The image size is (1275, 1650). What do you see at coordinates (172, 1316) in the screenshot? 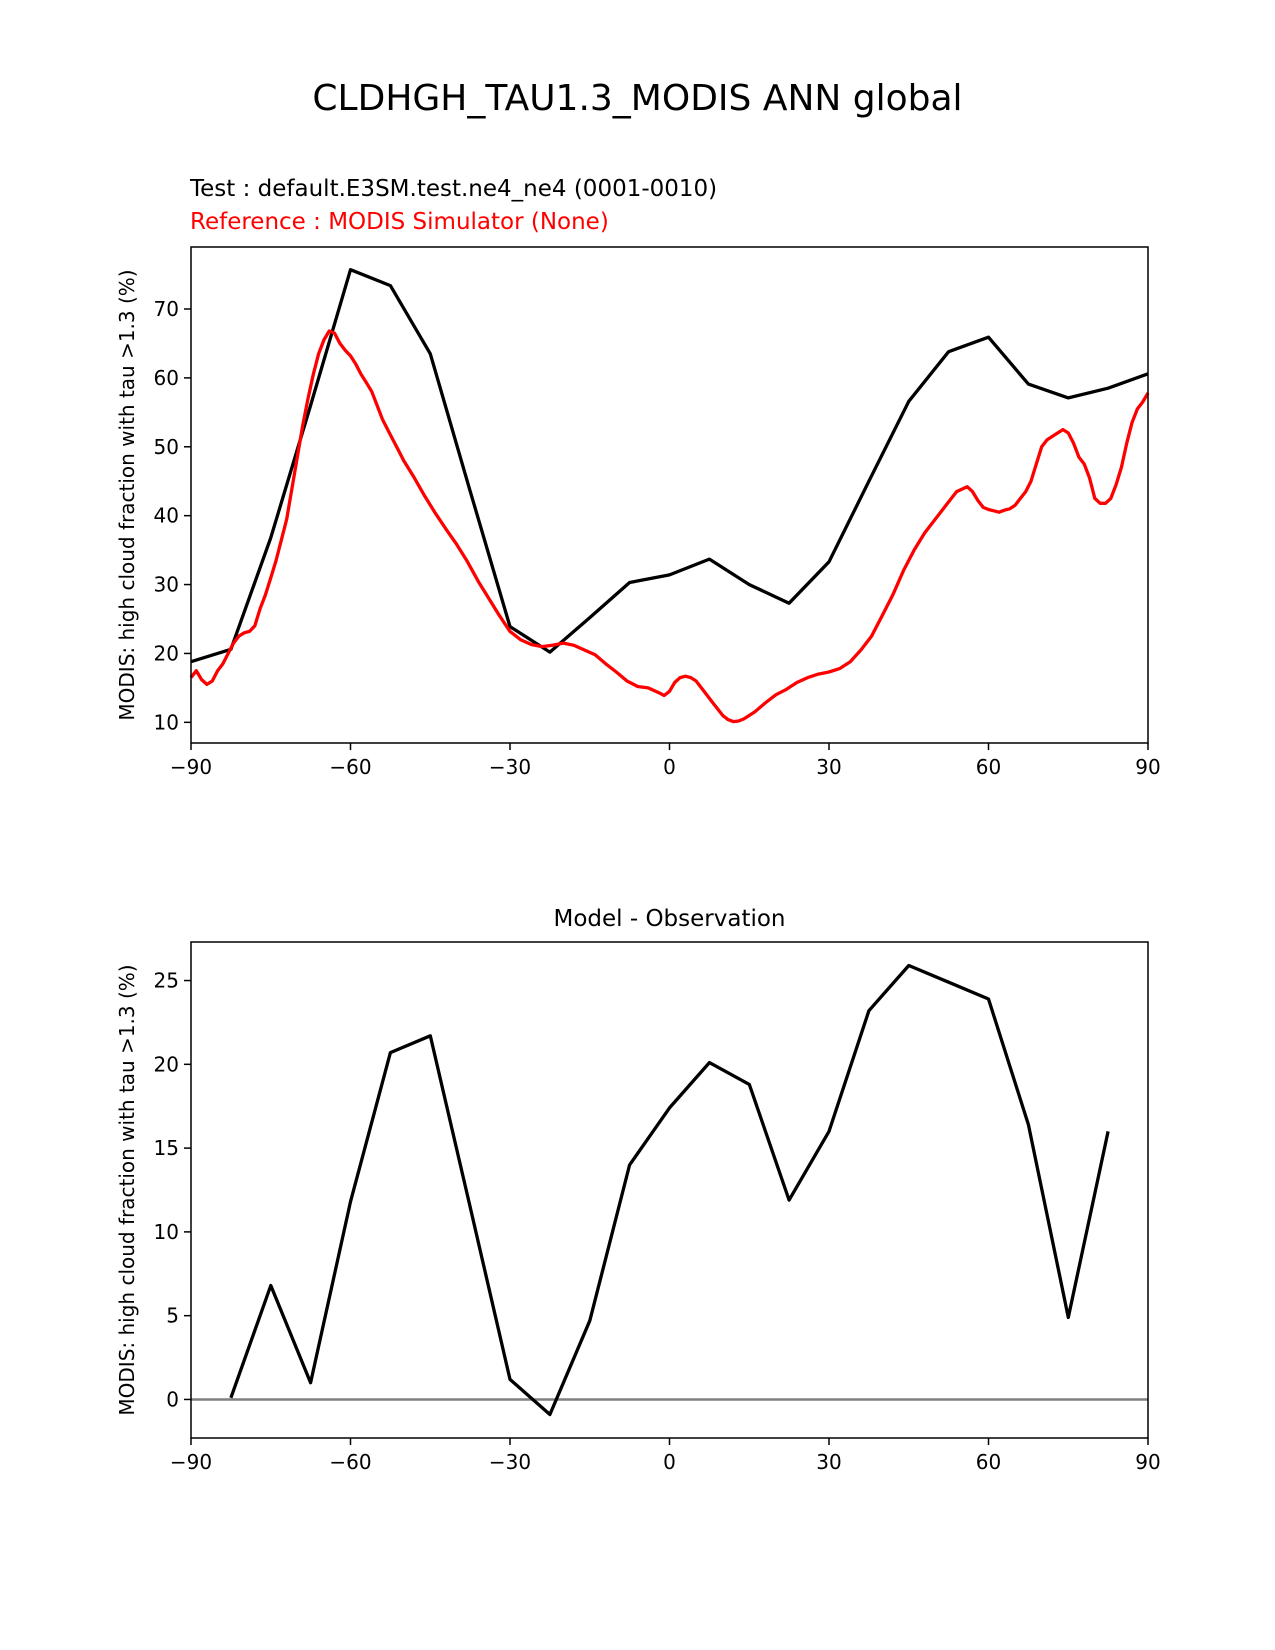
I see `bottom-y-tick-label: 5` at bounding box center [172, 1316].